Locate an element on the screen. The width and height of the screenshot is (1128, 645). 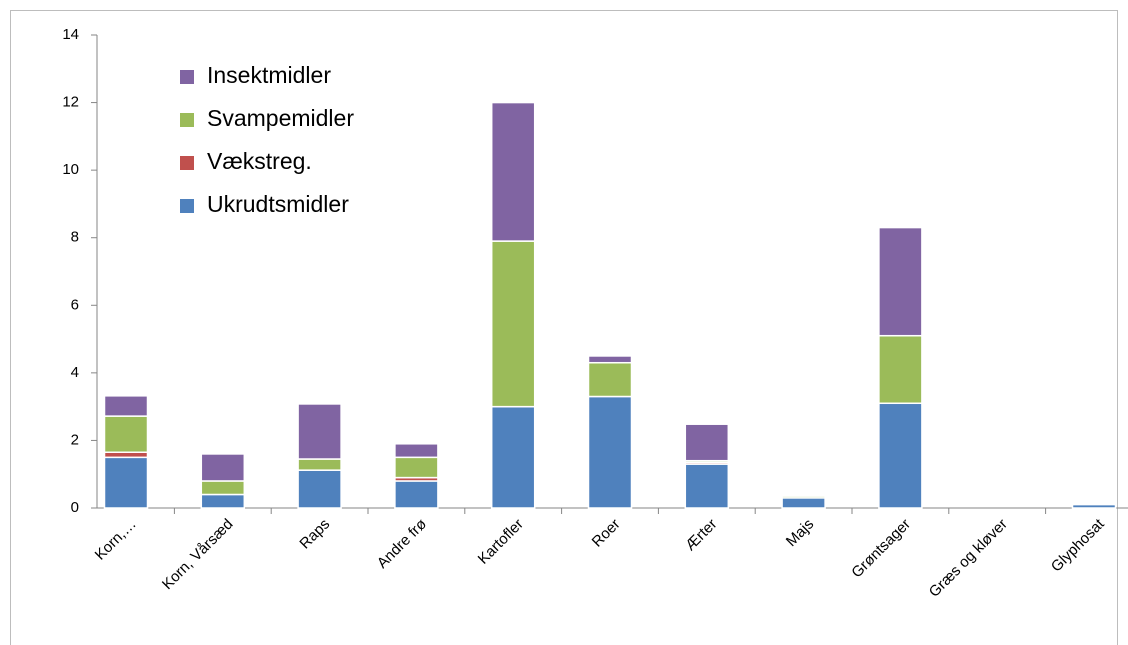
y-tick-label: 6 is located at coordinates (75, 304).